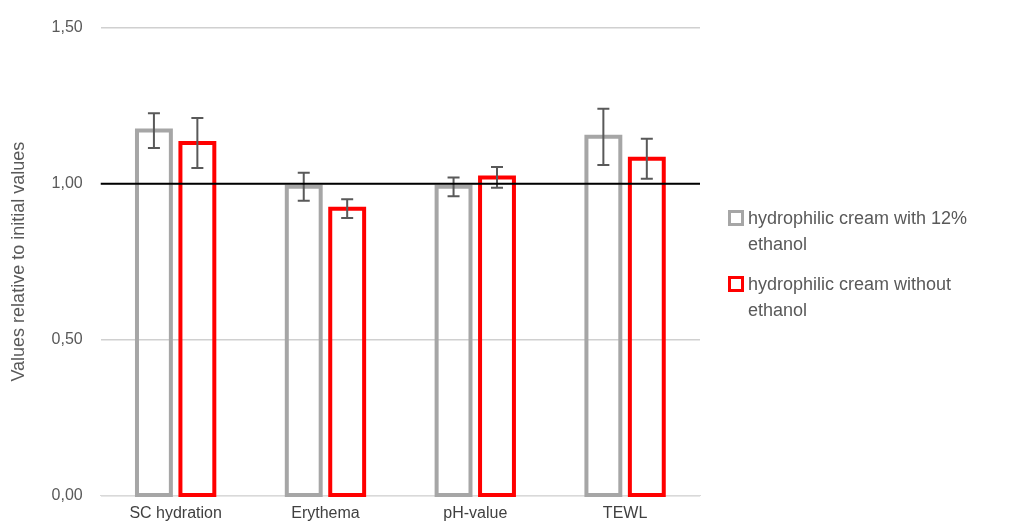 The width and height of the screenshot is (1024, 531). I want to click on x-tick-label: SC hydration, so click(175, 512).